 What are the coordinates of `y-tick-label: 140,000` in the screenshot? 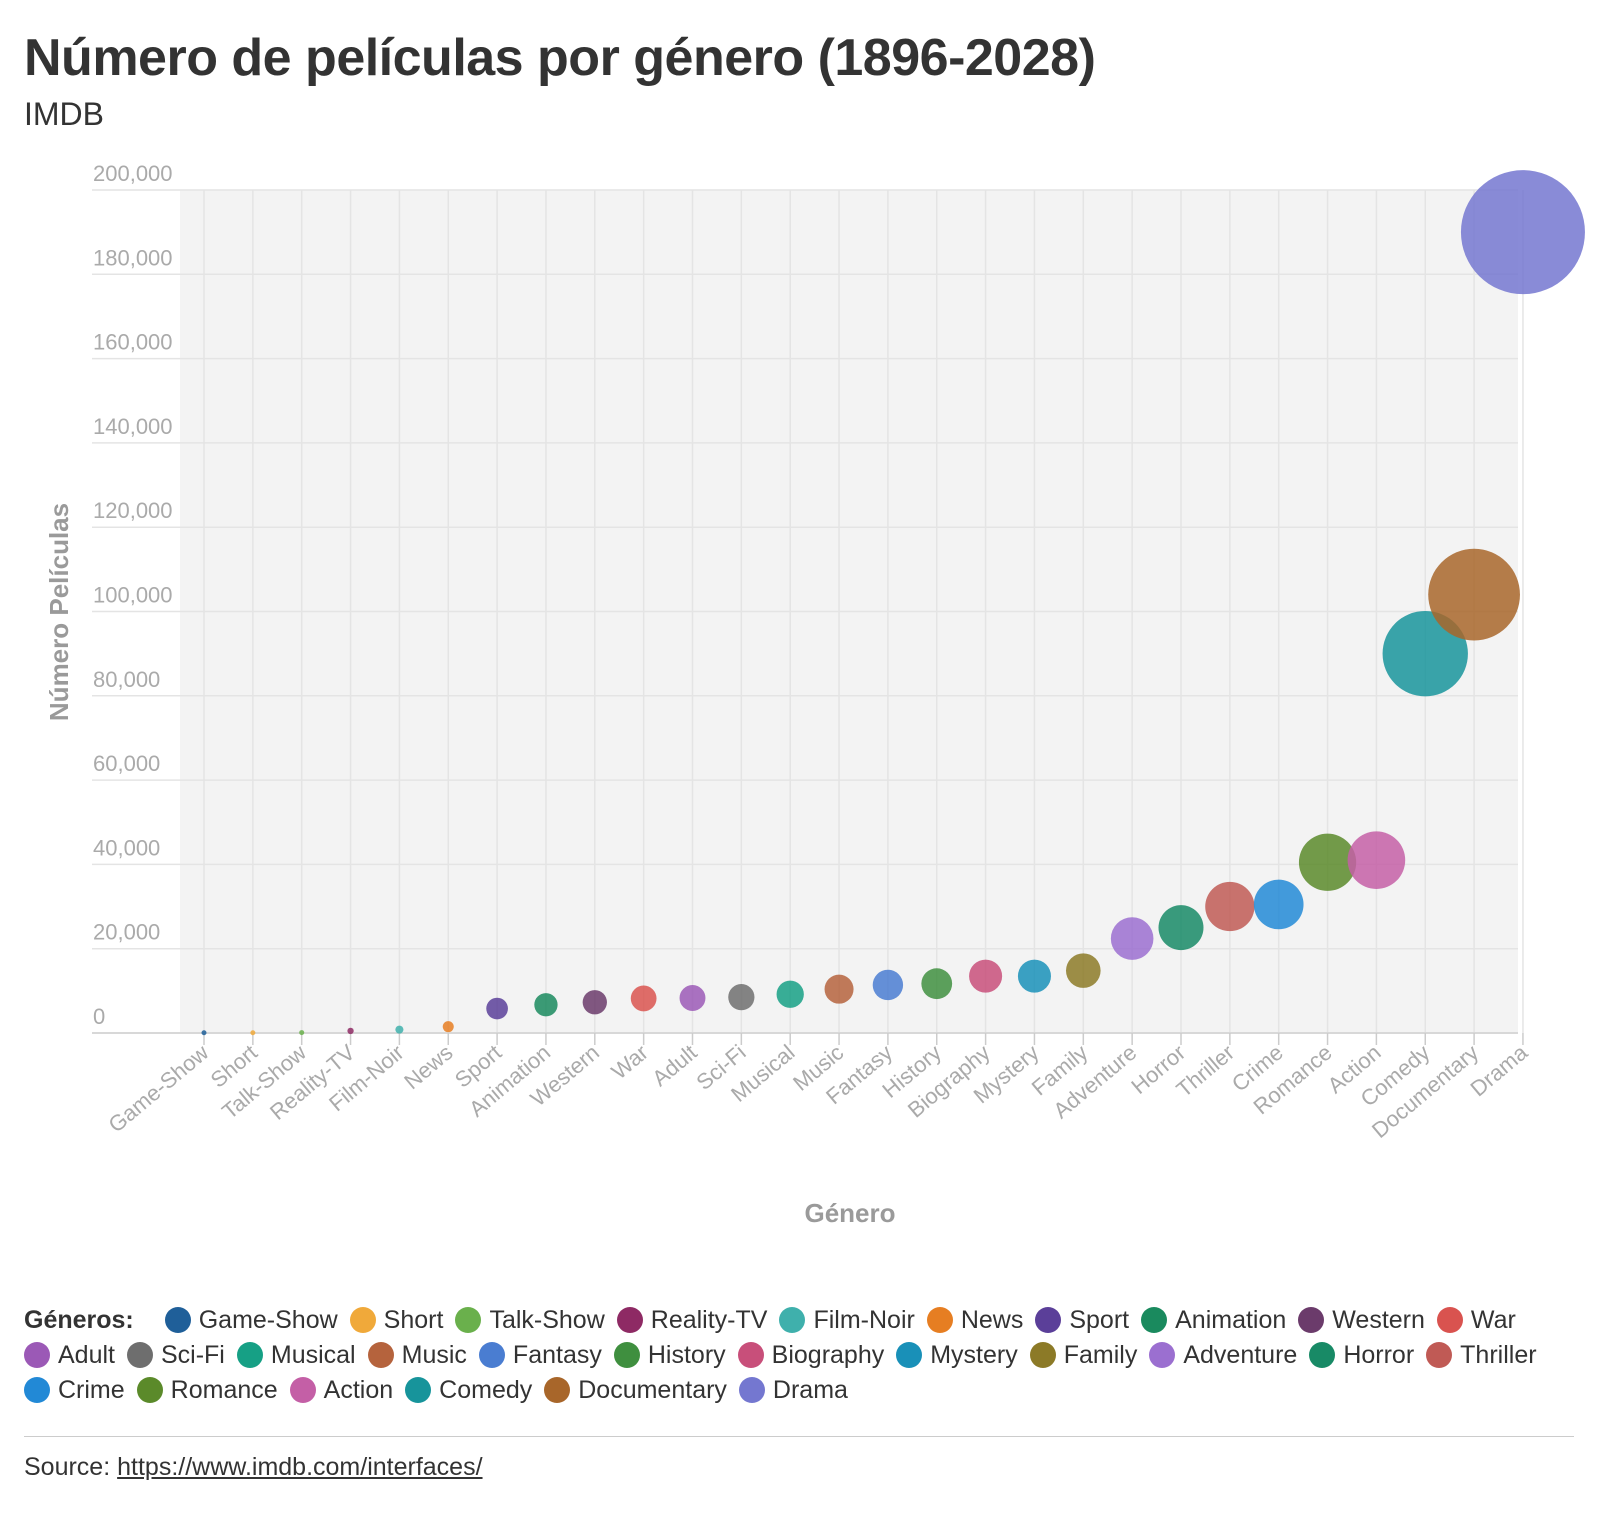 It's located at (133, 426).